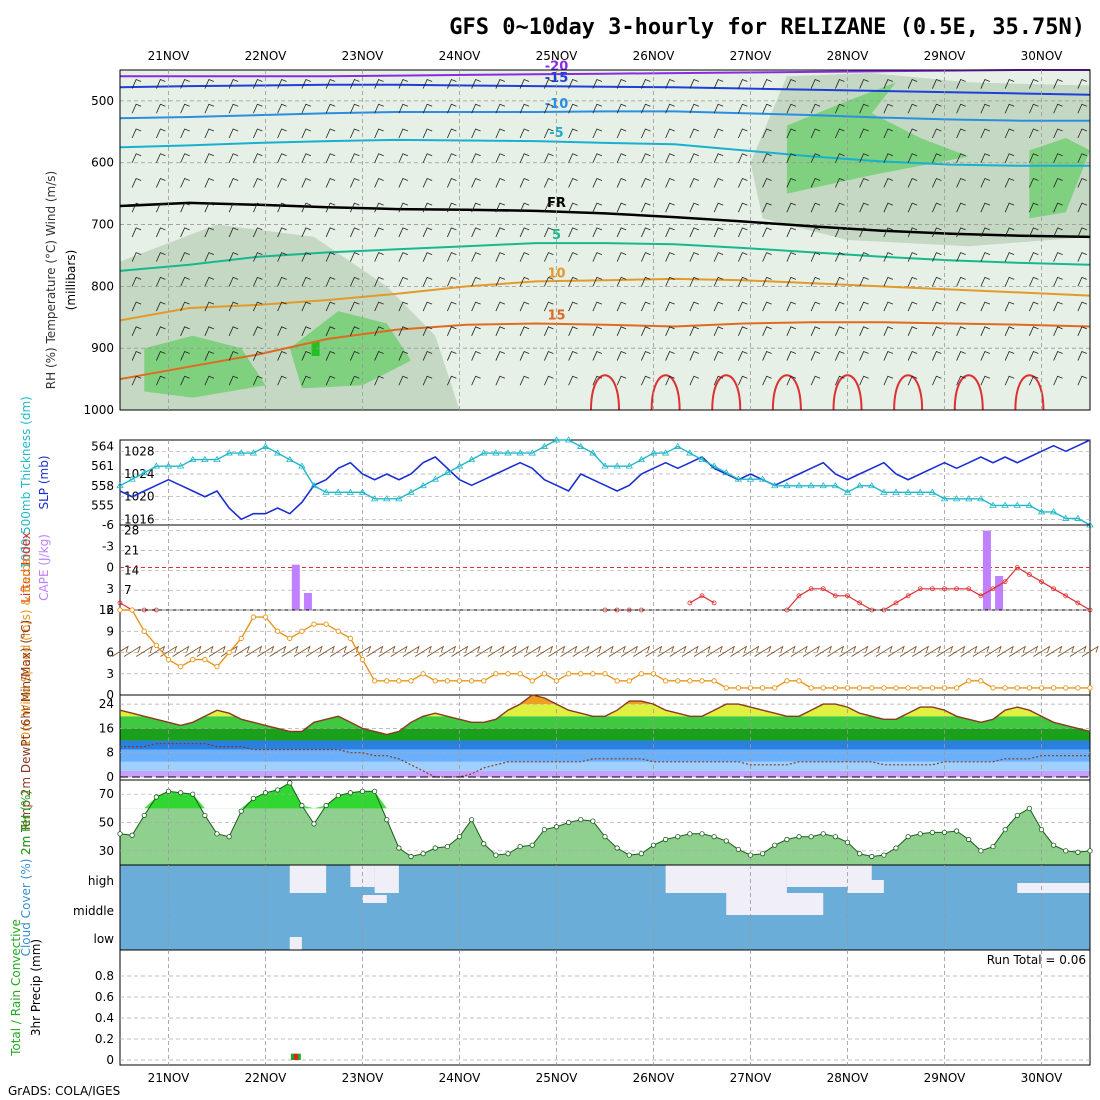  What do you see at coordinates (104, 976) in the screenshot?
I see `precip-tick: 0.8` at bounding box center [104, 976].